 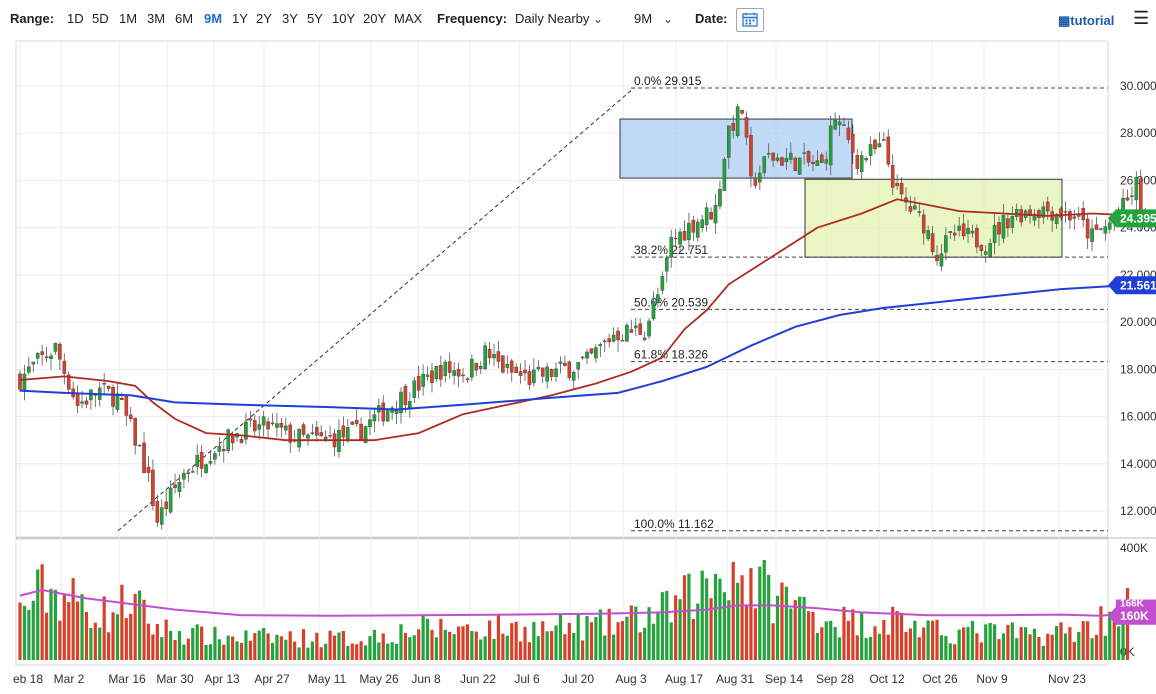 I want to click on period-select: 9M ⌄, so click(x=653, y=18).